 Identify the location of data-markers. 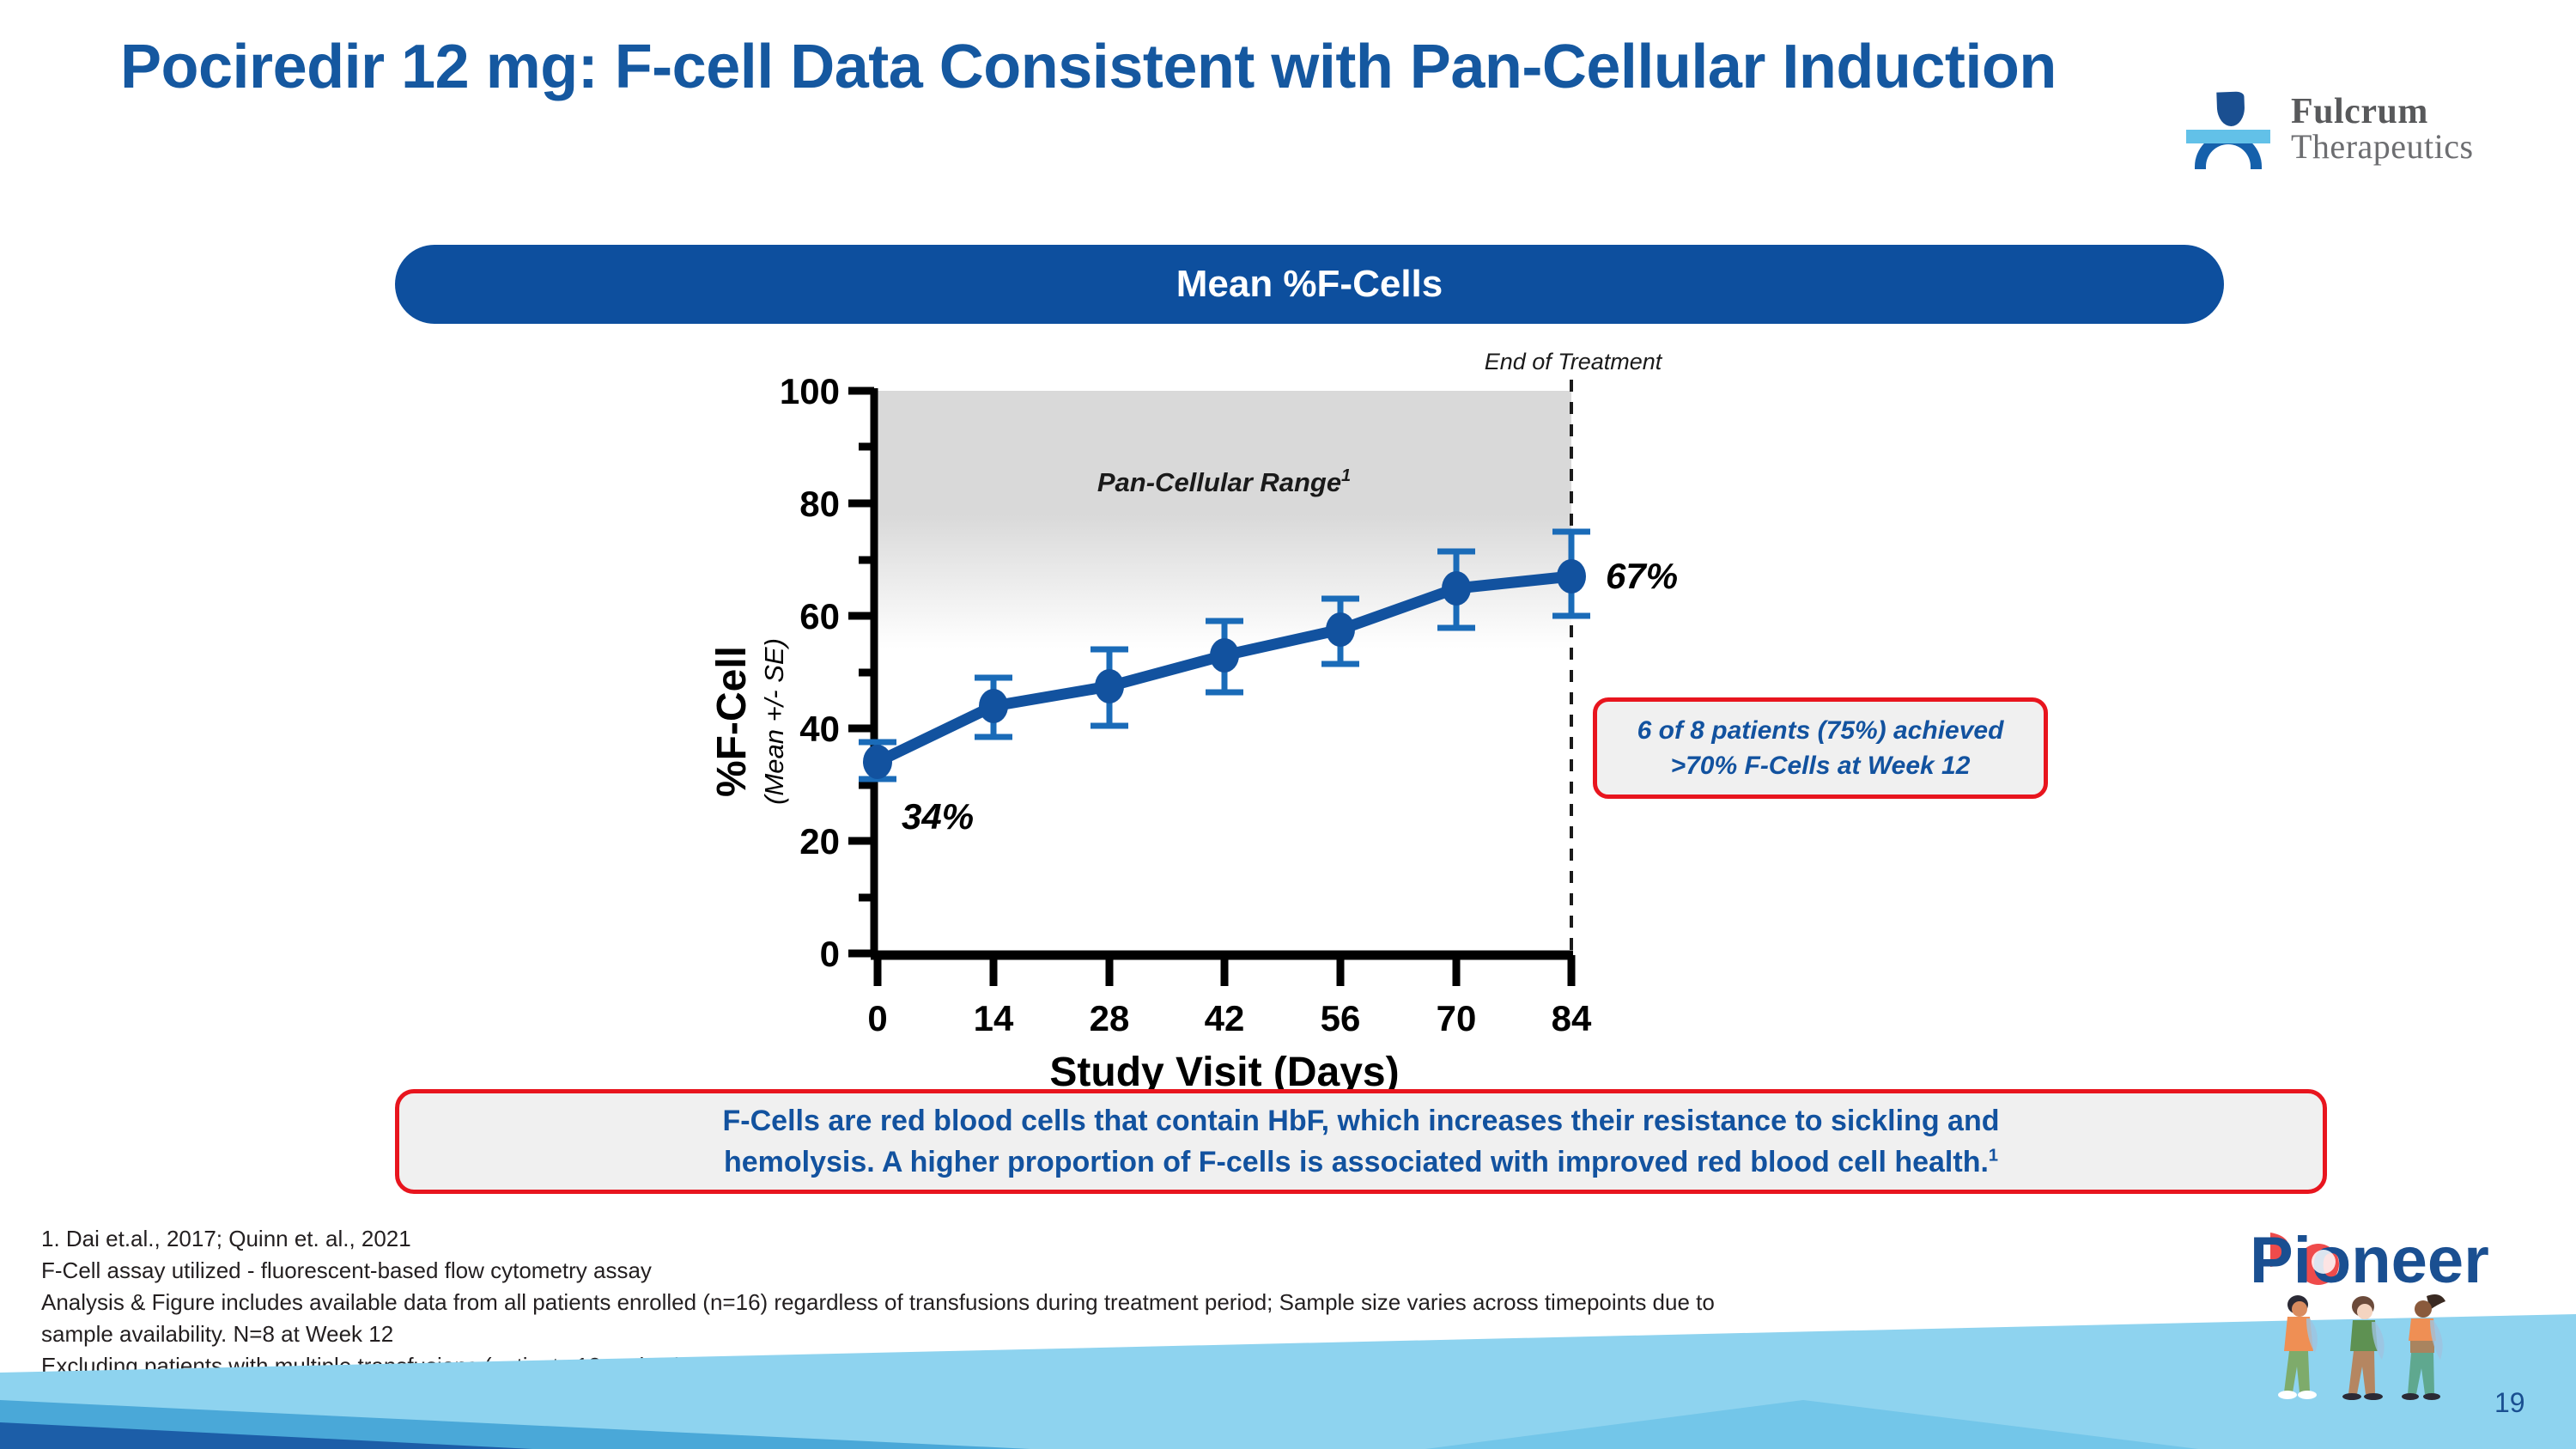
(1224, 669).